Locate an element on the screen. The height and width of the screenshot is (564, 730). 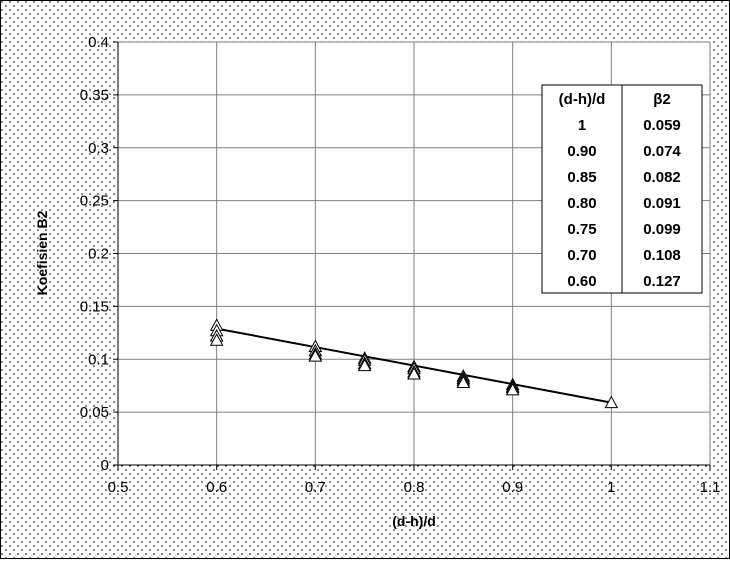
table-cell: 0.70 is located at coordinates (581, 255).